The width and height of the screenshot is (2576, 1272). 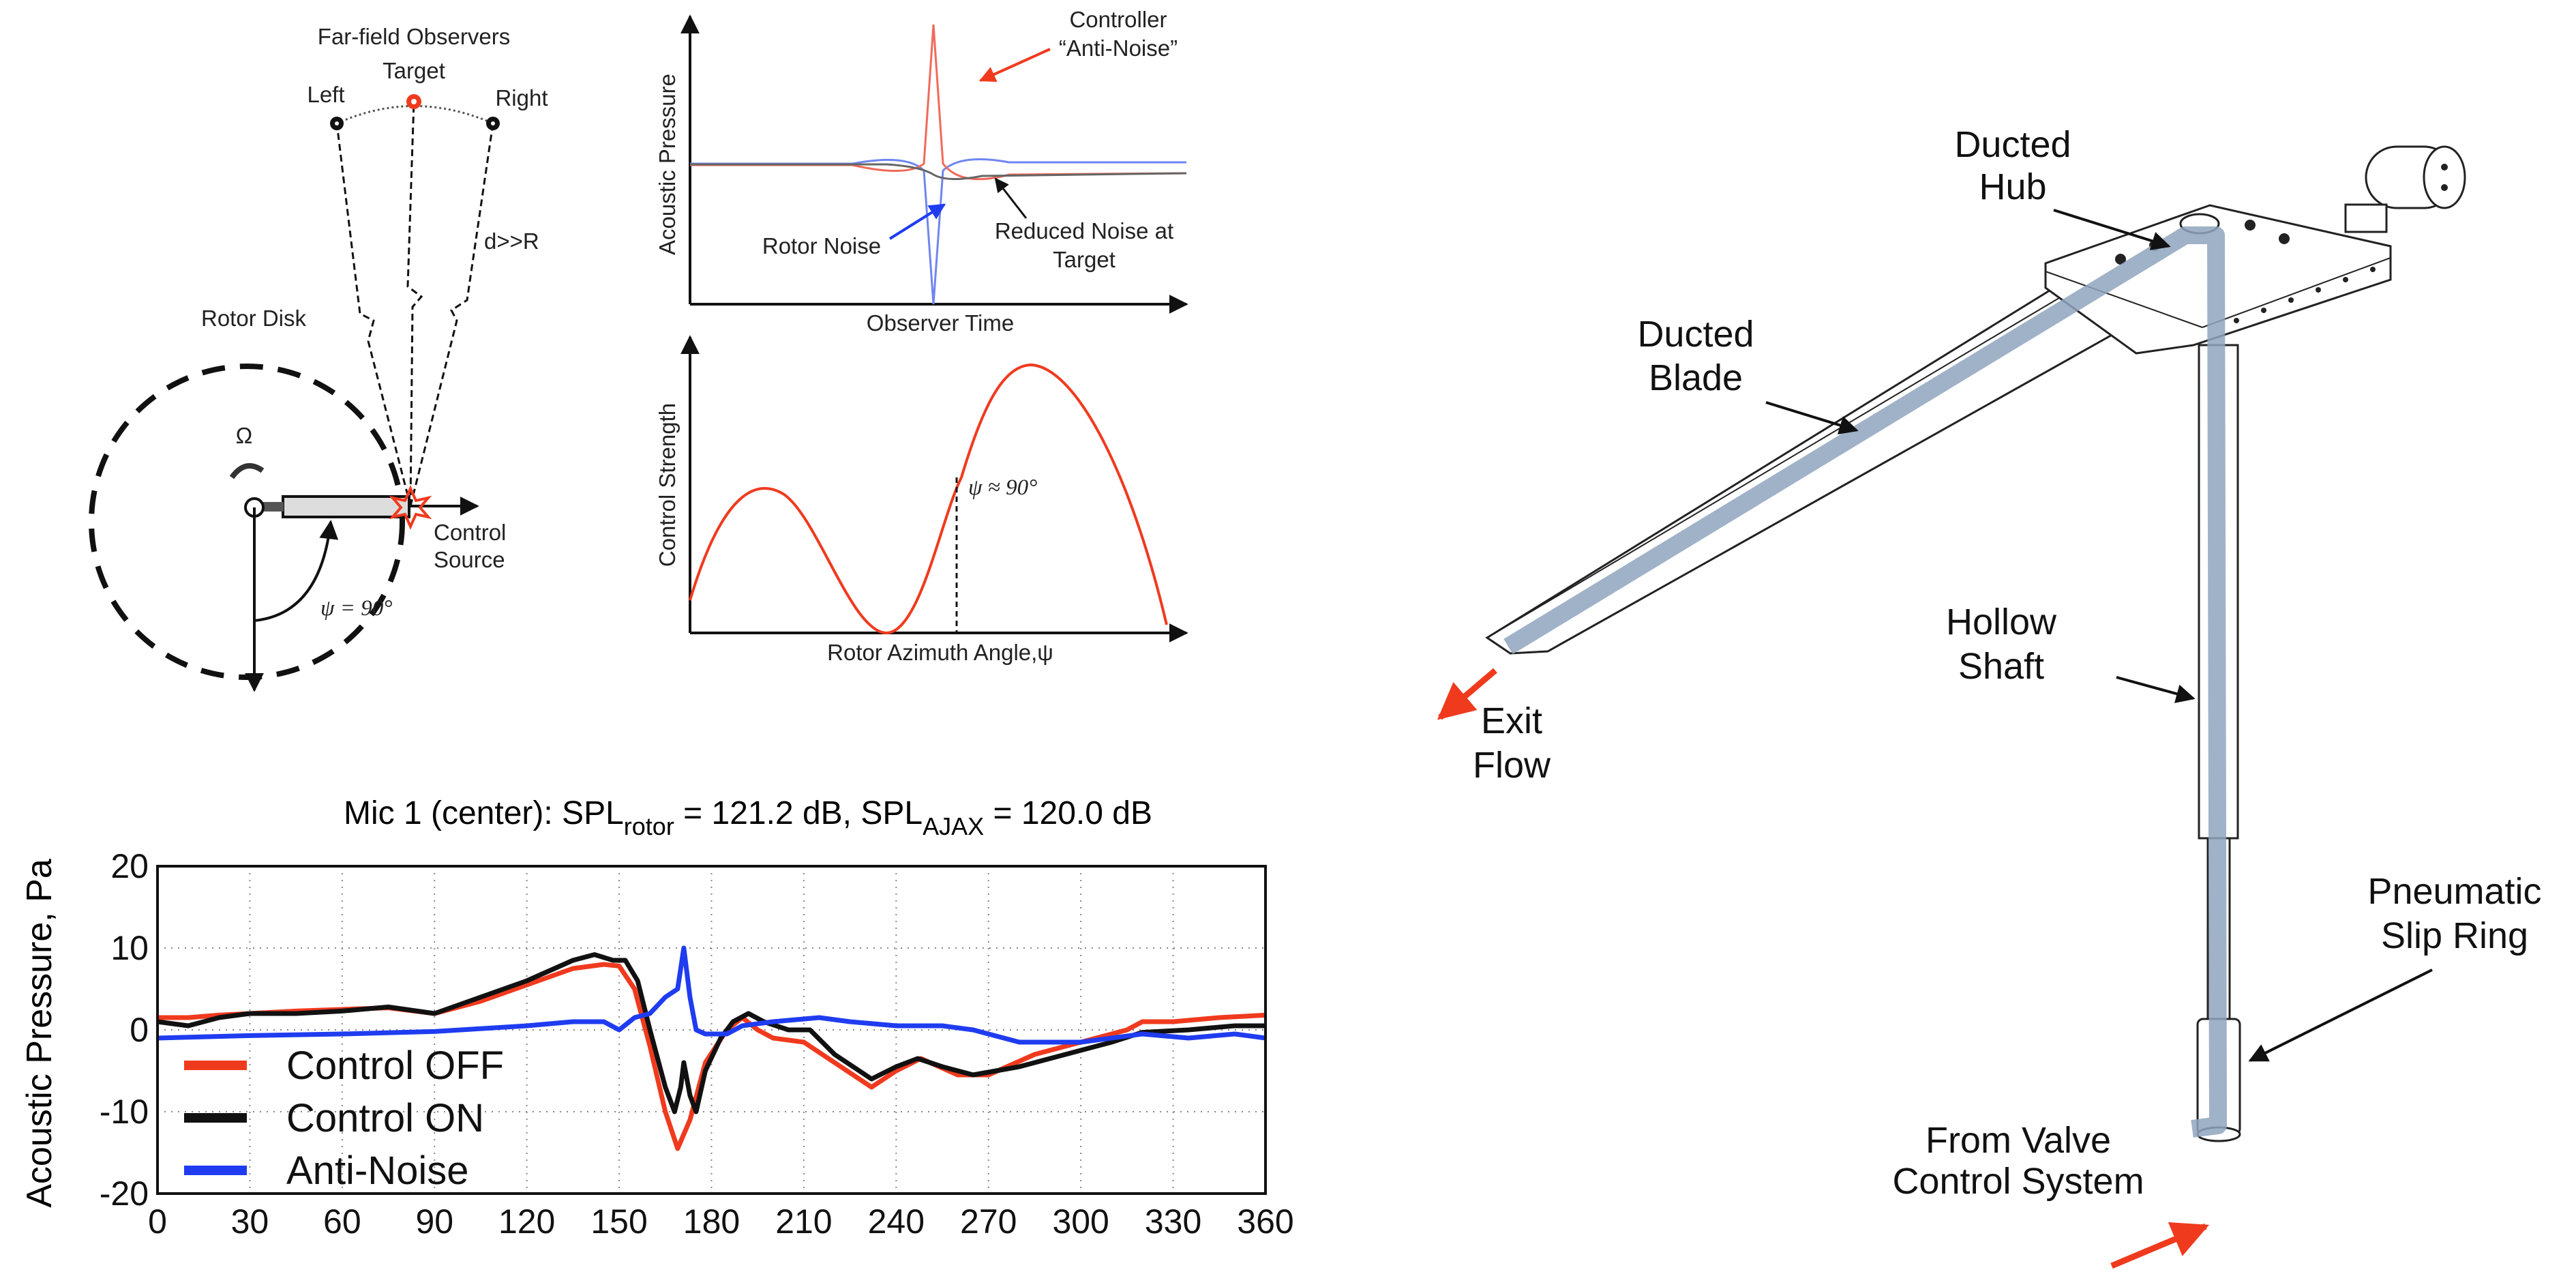 I want to click on y-tick-label: 0, so click(x=139, y=1030).